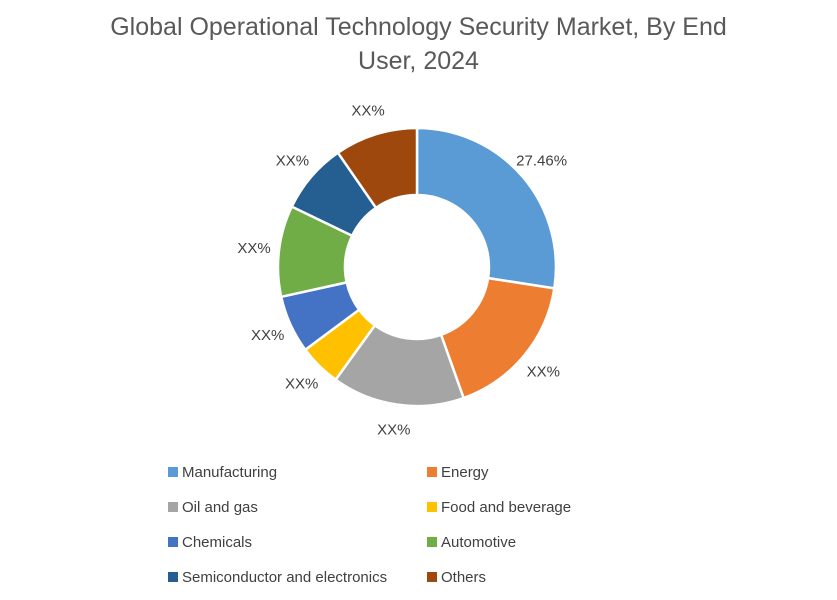 Image resolution: width=837 pixels, height=600 pixels. Describe the element at coordinates (506, 507) in the screenshot. I see `legend-label-food-and-beverage: Food and beverage` at that location.